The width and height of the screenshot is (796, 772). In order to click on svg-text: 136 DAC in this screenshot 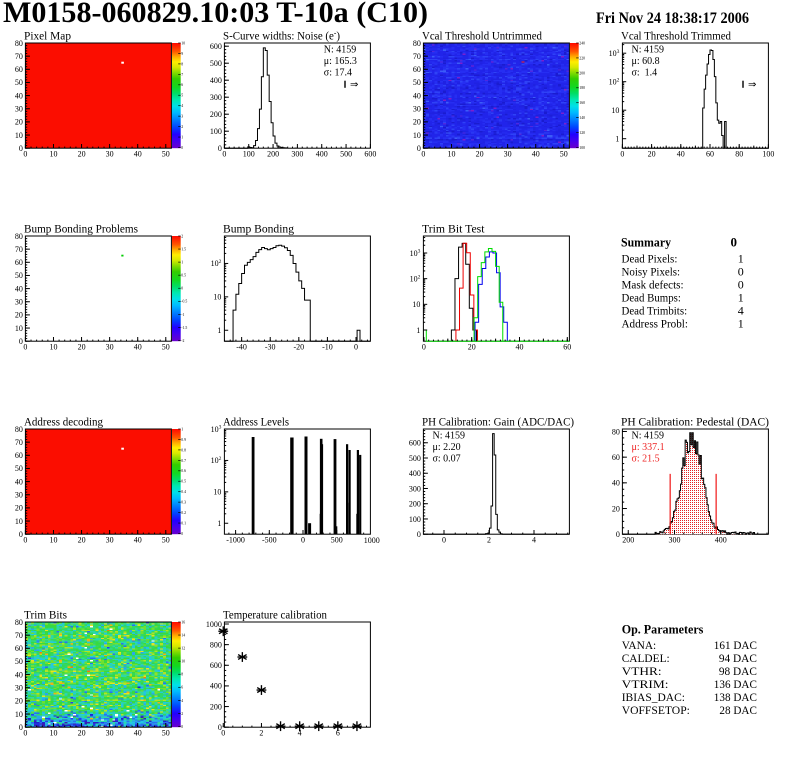, I will do `click(735, 684)`.